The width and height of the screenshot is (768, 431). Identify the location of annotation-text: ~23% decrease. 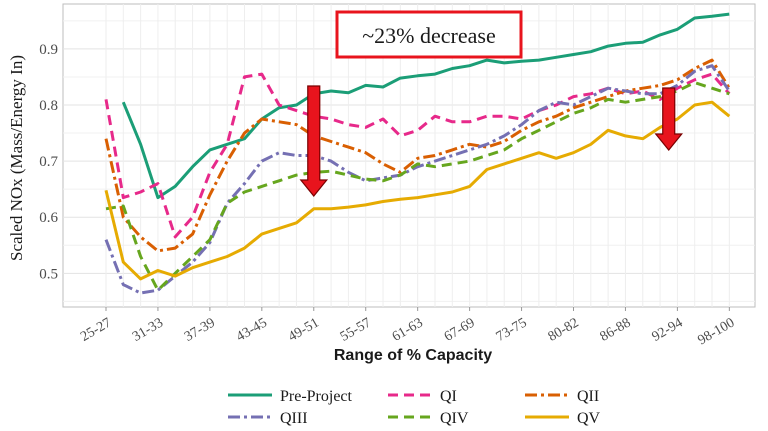
(428, 35).